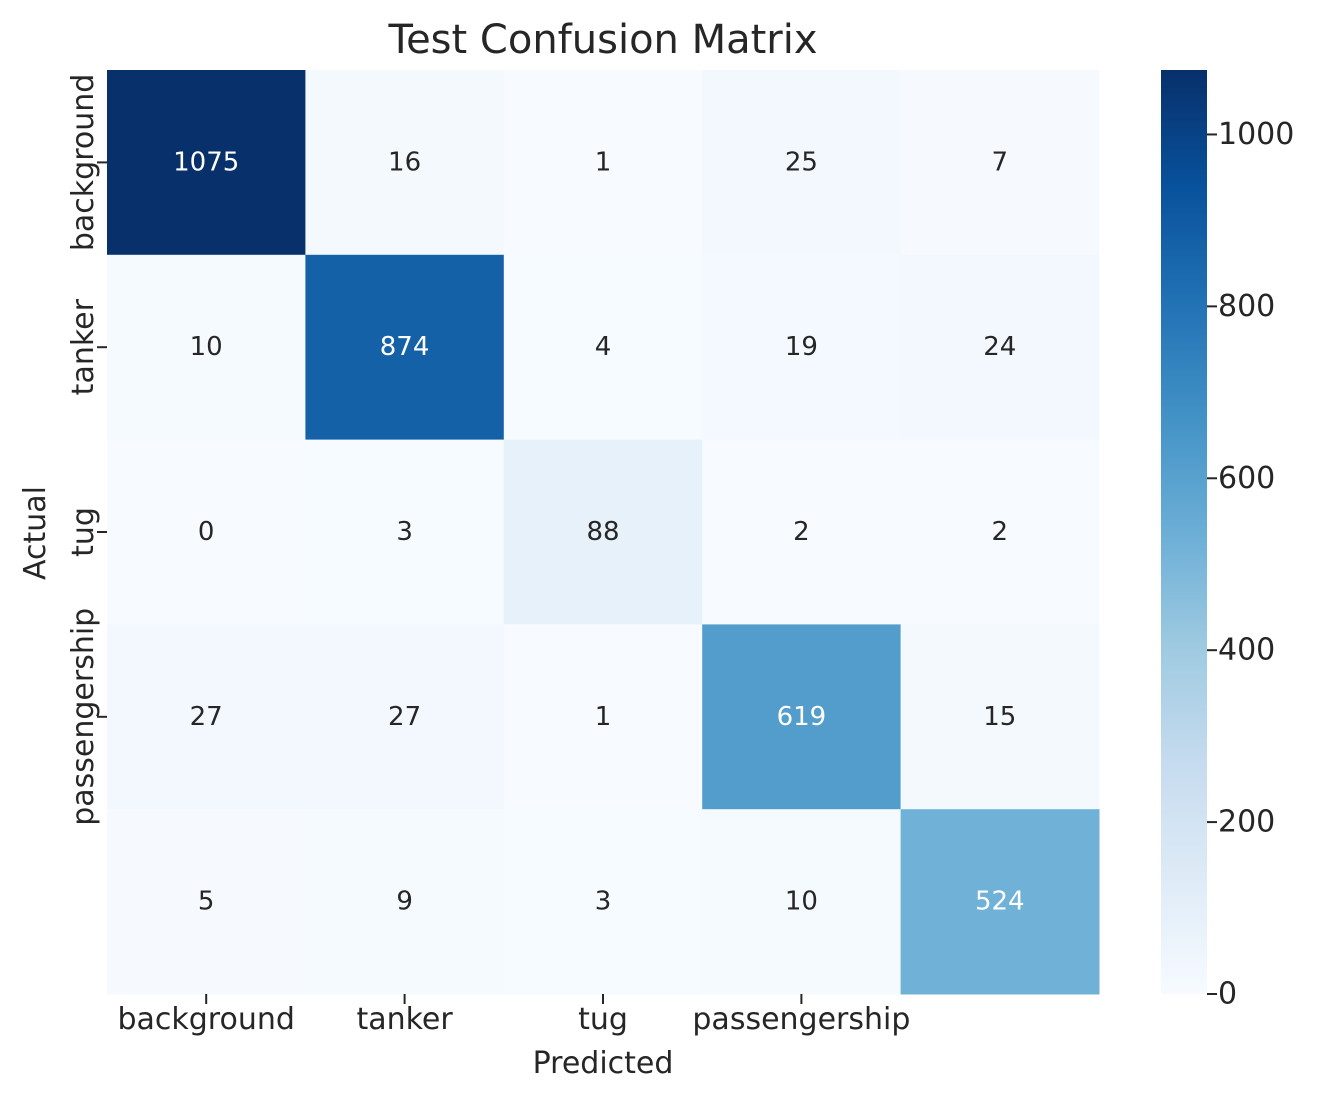 This screenshot has width=1321, height=1101. I want to click on heatmap-cell-r1-c4, so click(1000, 347).